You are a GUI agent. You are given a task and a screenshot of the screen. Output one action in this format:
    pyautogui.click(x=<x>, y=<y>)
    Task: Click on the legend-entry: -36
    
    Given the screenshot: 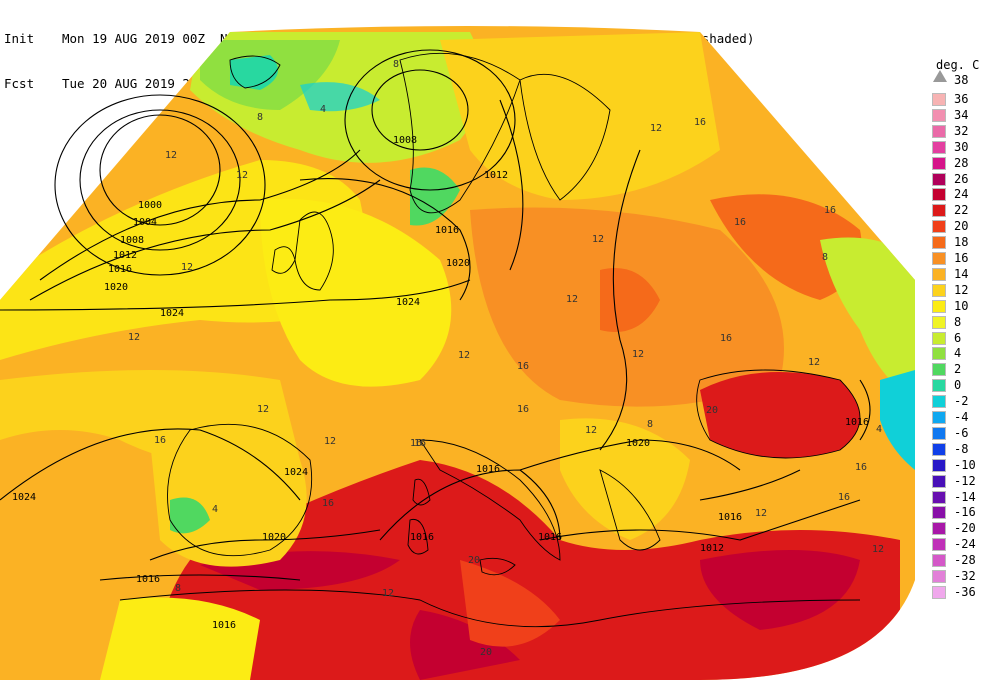 What is the action you would take?
    pyautogui.click(x=965, y=591)
    